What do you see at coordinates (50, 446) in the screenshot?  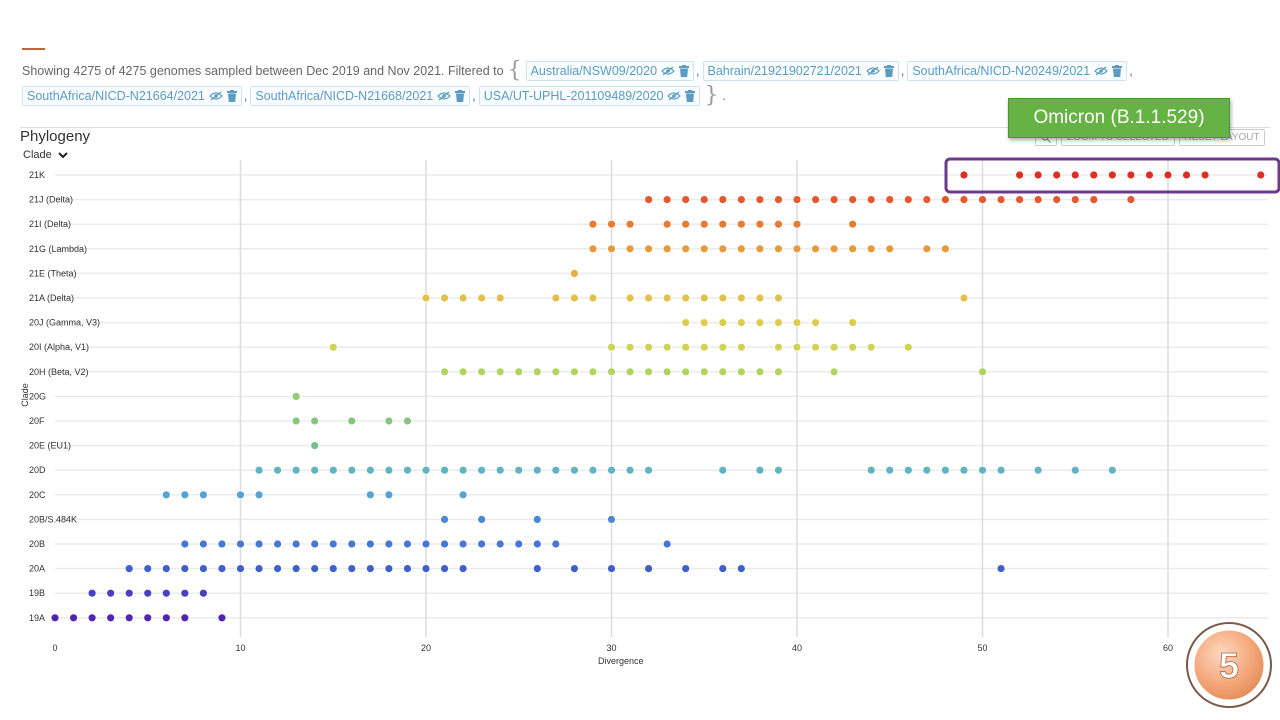 I see `y-tick-label: 20E (EU1)` at bounding box center [50, 446].